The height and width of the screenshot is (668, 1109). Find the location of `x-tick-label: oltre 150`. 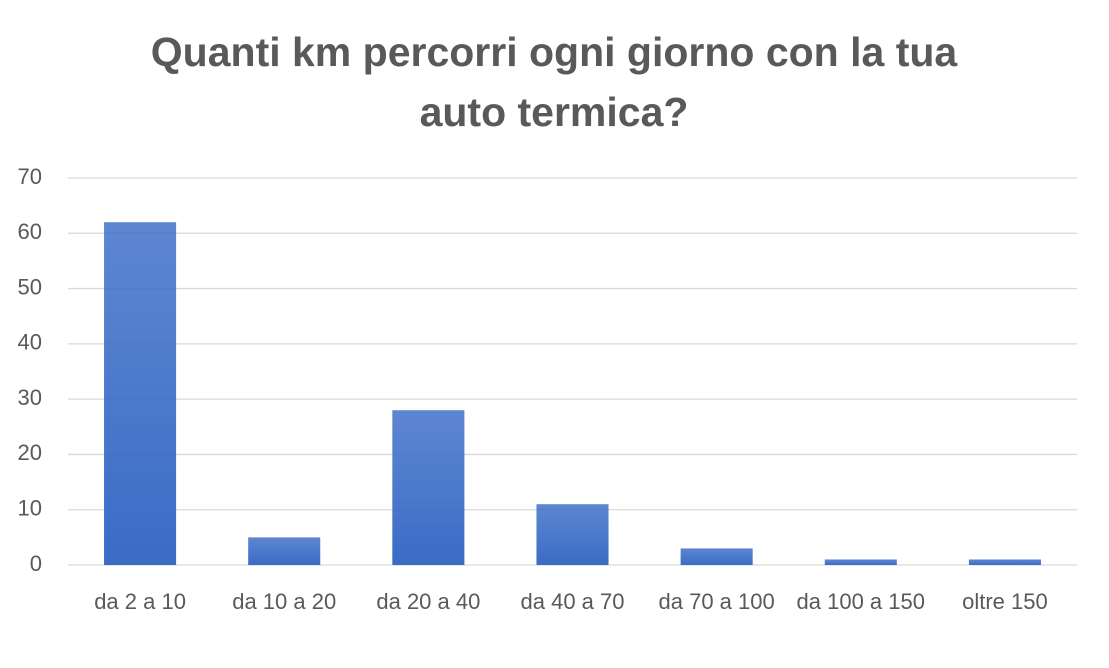

x-tick-label: oltre 150 is located at coordinates (1005, 601).